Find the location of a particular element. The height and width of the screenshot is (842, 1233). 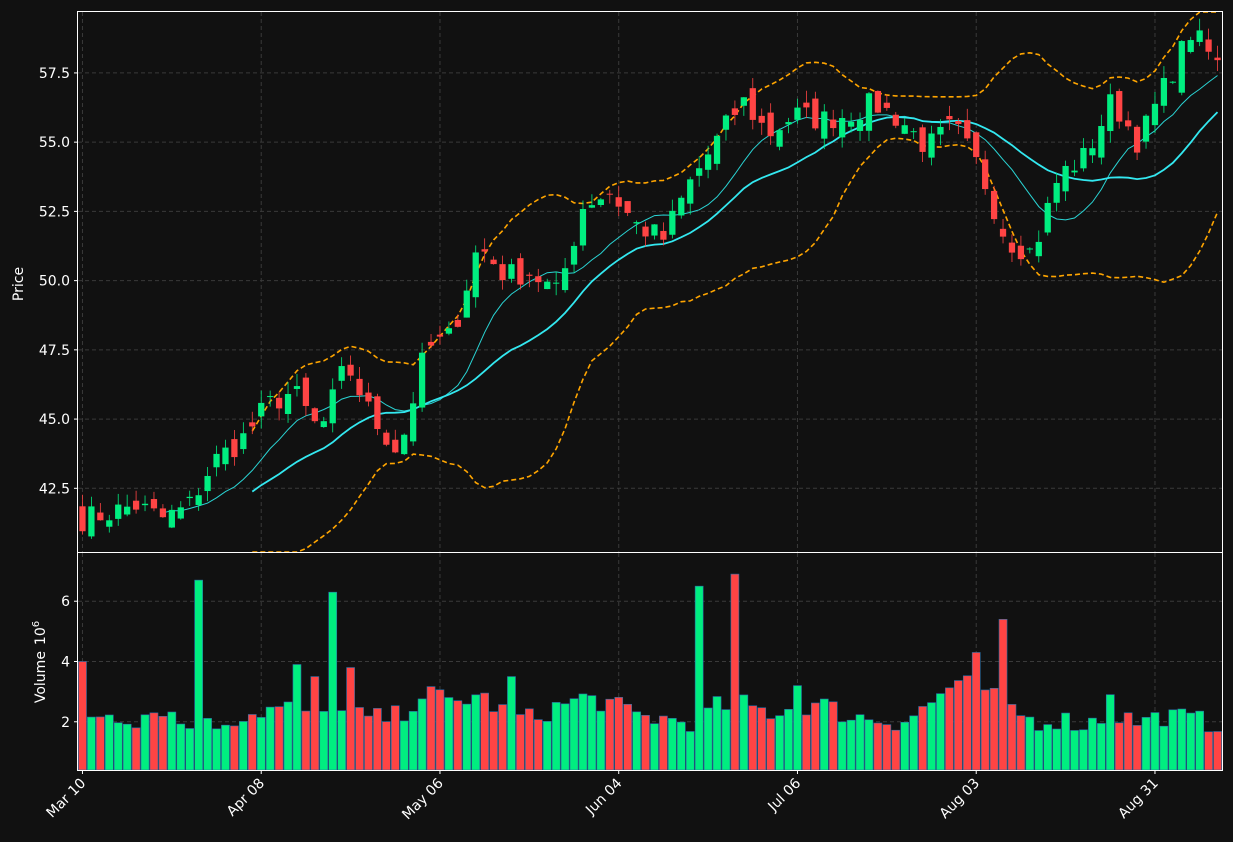

price-y-ticks: 42.5 45.0 47.5 50.0 52.5 55.0 57.5 is located at coordinates (58, 281).